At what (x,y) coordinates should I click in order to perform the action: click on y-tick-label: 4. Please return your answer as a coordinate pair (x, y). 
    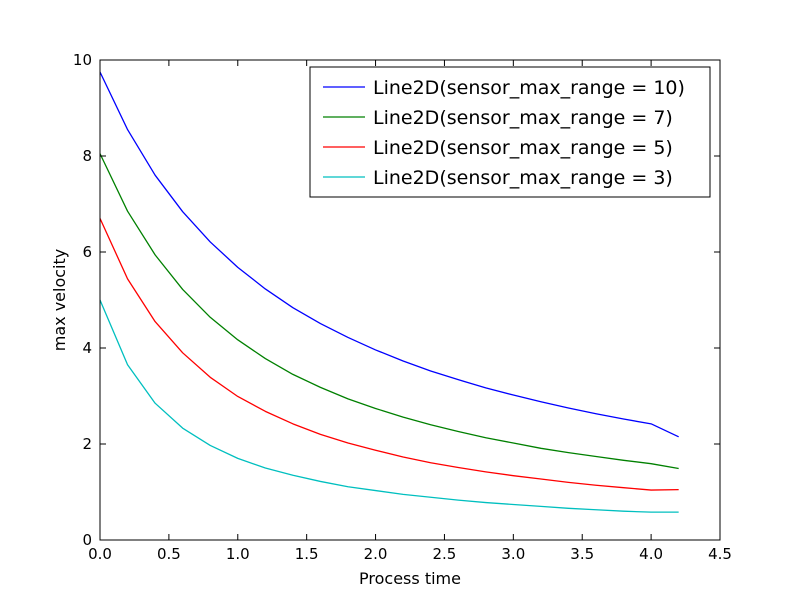
    Looking at the image, I should click on (87, 348).